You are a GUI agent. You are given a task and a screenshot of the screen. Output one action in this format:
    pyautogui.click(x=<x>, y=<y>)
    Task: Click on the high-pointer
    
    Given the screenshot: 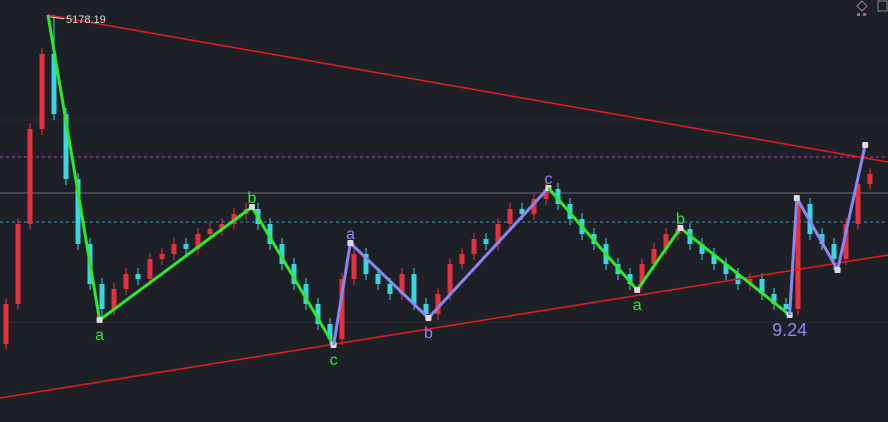 What is the action you would take?
    pyautogui.click(x=57, y=18)
    